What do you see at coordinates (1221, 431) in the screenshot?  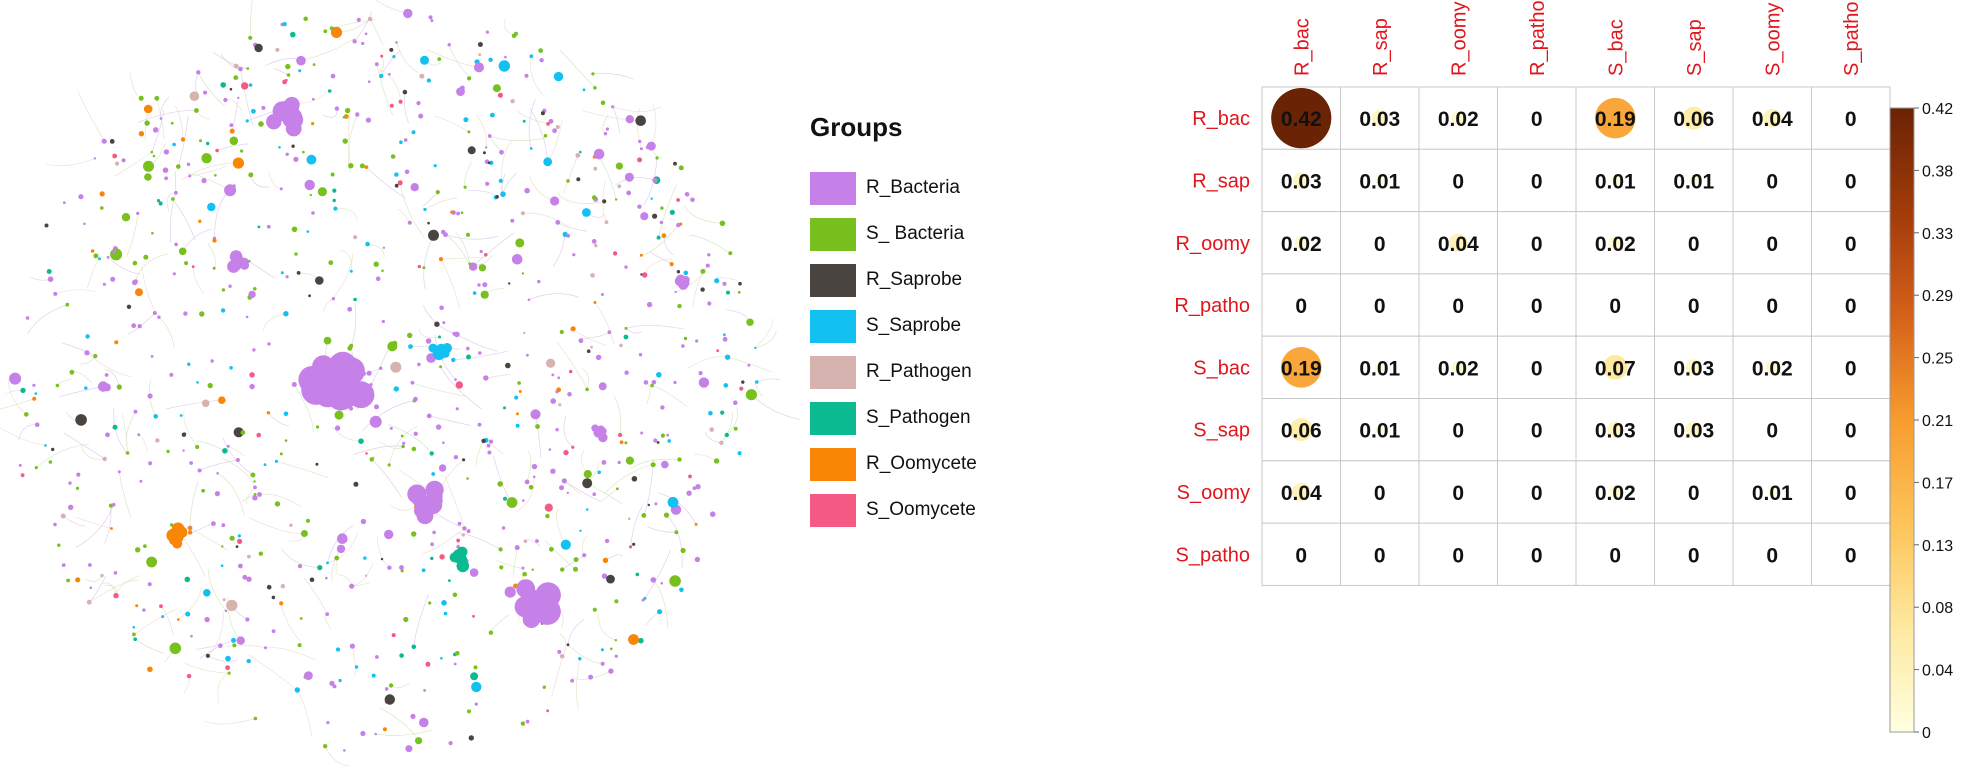 I see `row-label: S_sap` at bounding box center [1221, 431].